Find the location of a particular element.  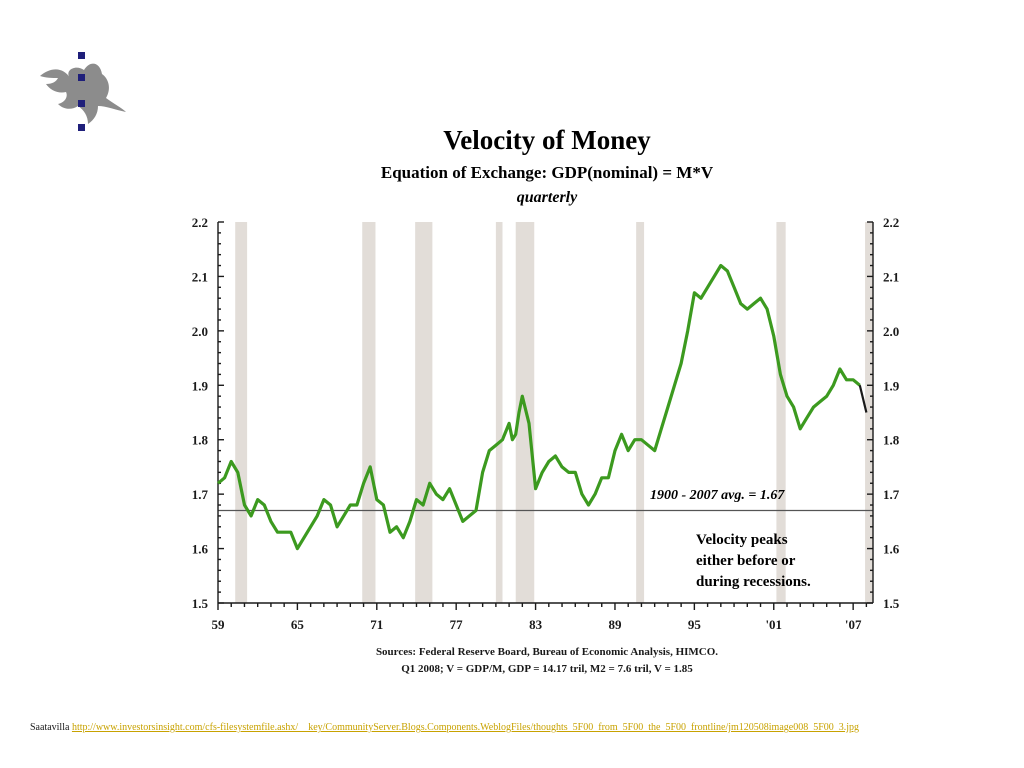

velocity-series-tail is located at coordinates (863, 399).